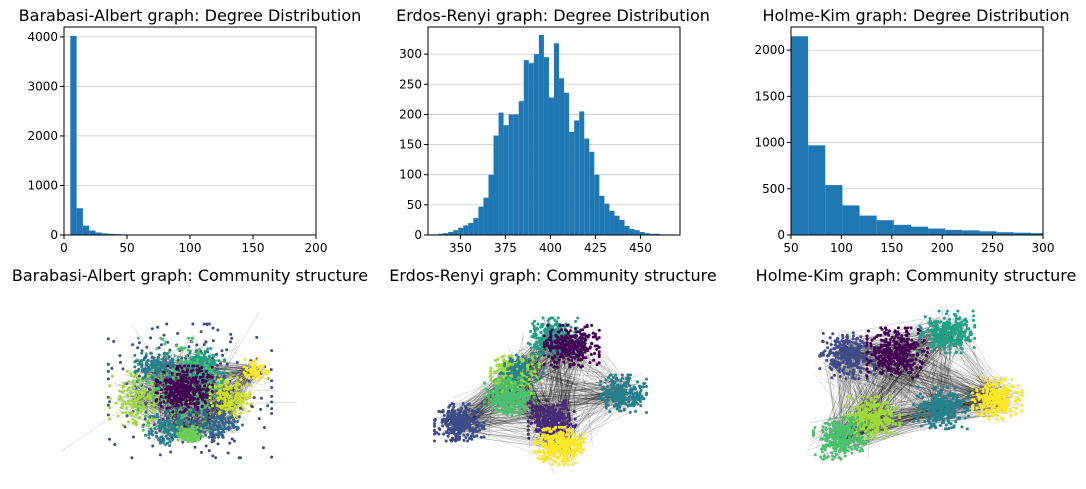 The image size is (1086, 489). I want to click on y-tick-label: 100, so click(410, 175).